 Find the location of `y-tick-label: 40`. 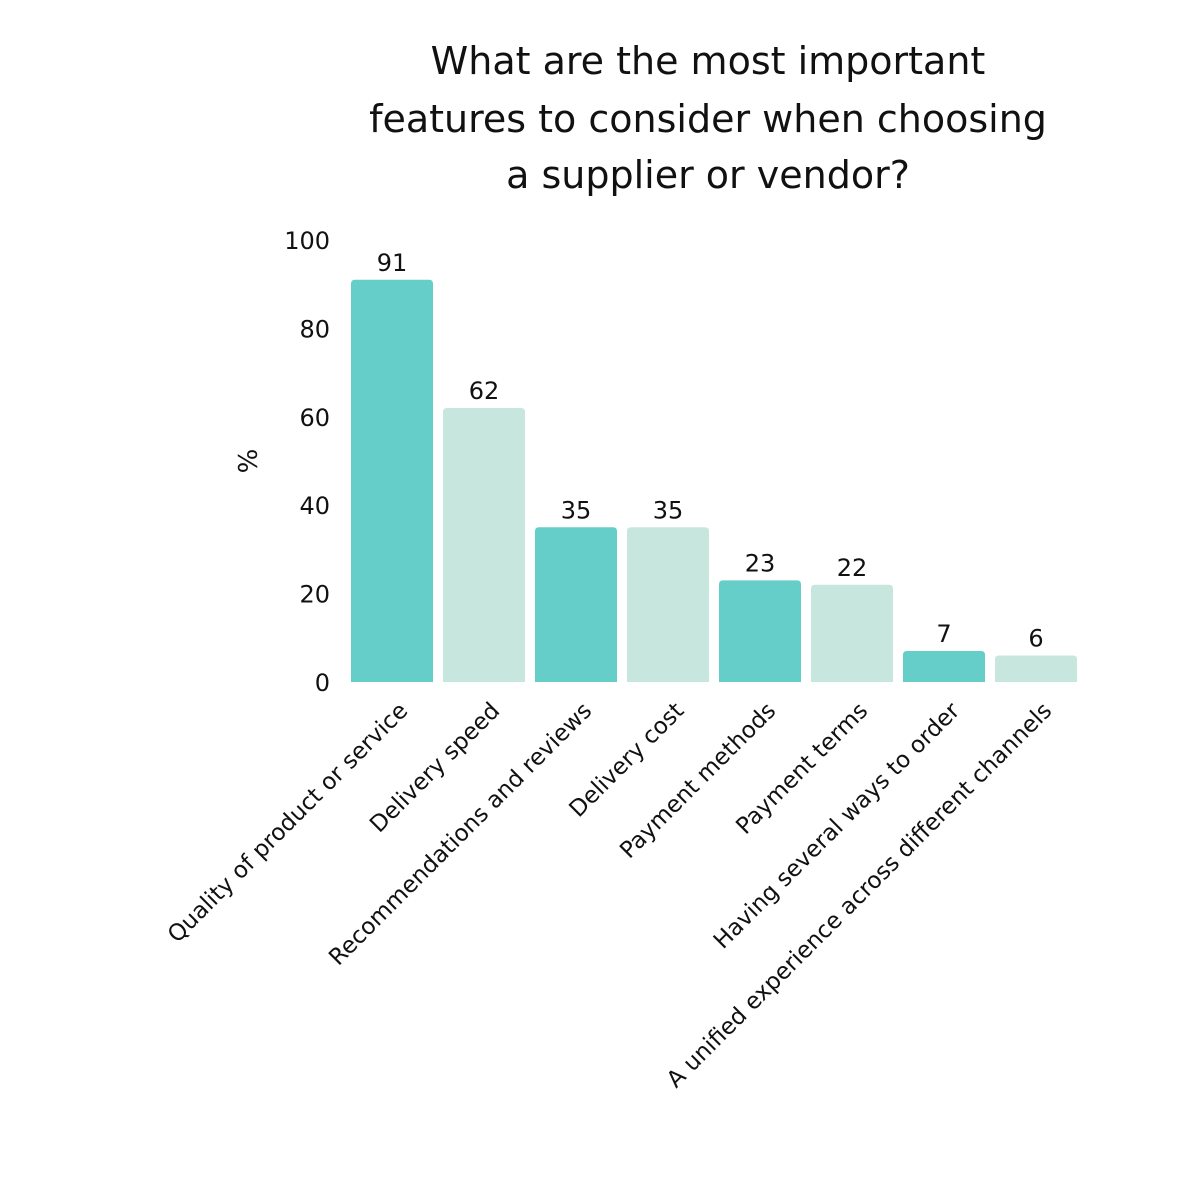

y-tick-label: 40 is located at coordinates (314, 506).